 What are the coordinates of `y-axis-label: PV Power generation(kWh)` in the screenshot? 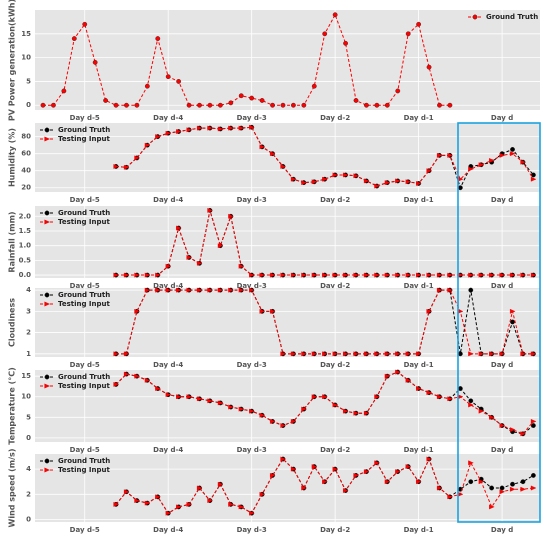 It's located at (12, 60).